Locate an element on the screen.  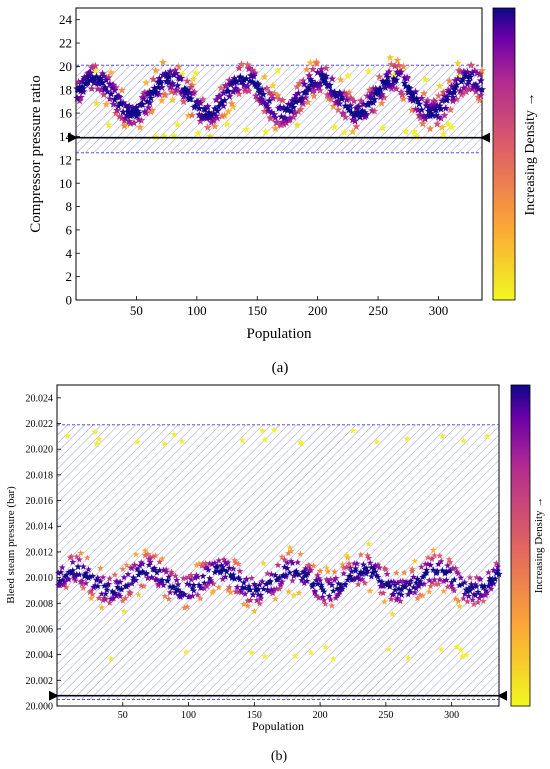
panel-a-y-axis-label: Compressor pressure ratio is located at coordinates (36, 153).